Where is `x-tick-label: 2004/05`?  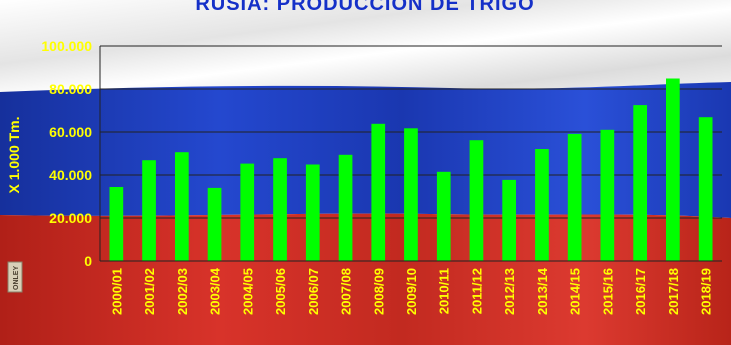
x-tick-label: 2004/05 is located at coordinates (247, 291).